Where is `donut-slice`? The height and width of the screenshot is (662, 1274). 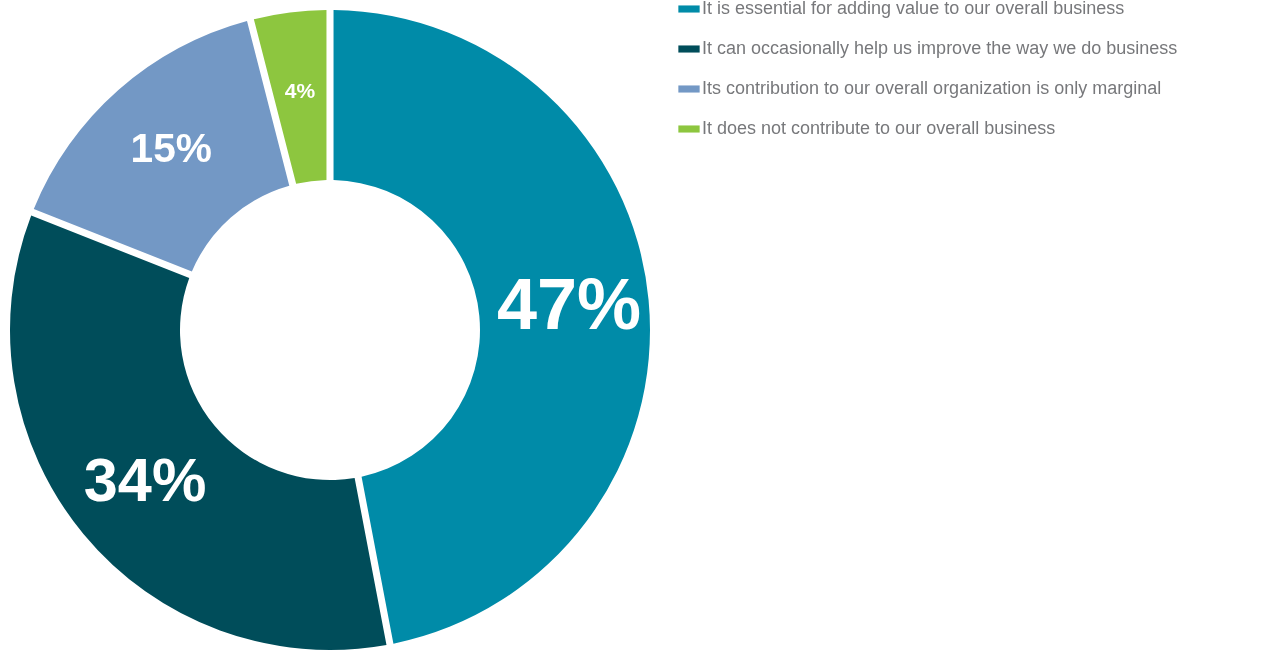
donut-slice is located at coordinates (290, 97).